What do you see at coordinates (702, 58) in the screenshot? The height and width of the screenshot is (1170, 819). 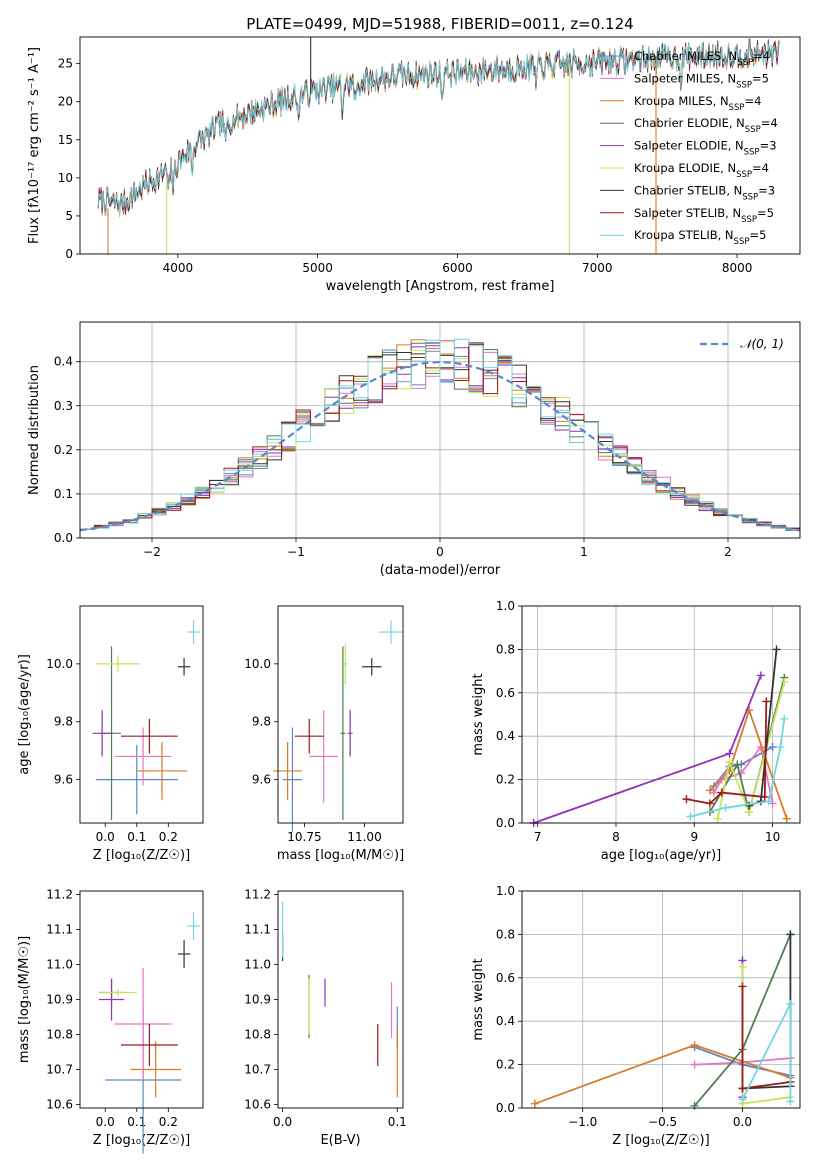 I see `legend-label: Chabrier MILES, NSSP=4` at bounding box center [702, 58].